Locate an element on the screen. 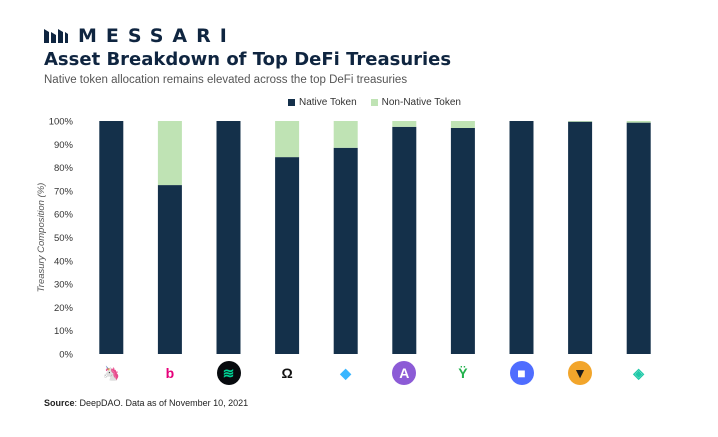 Image resolution: width=718 pixels, height=437 pixels. brand-header: MESSARI is located at coordinates (140, 36).